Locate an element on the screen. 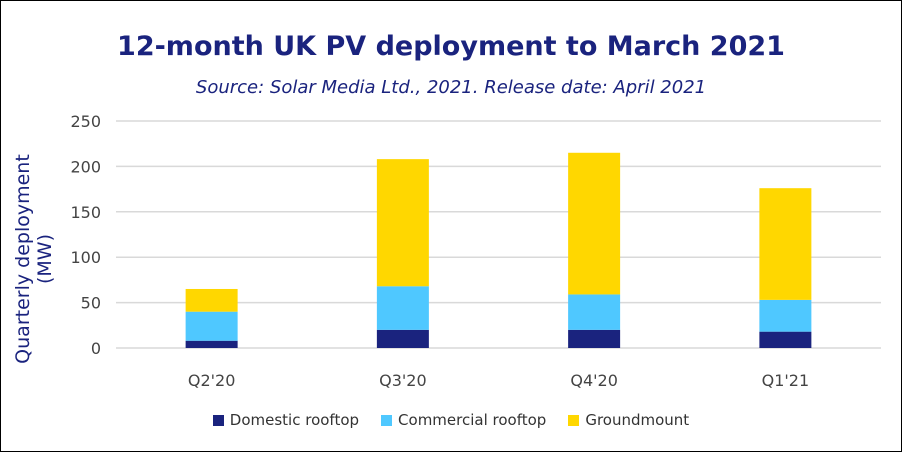 The width and height of the screenshot is (902, 452). y-tick-label: 100 is located at coordinates (85, 257).